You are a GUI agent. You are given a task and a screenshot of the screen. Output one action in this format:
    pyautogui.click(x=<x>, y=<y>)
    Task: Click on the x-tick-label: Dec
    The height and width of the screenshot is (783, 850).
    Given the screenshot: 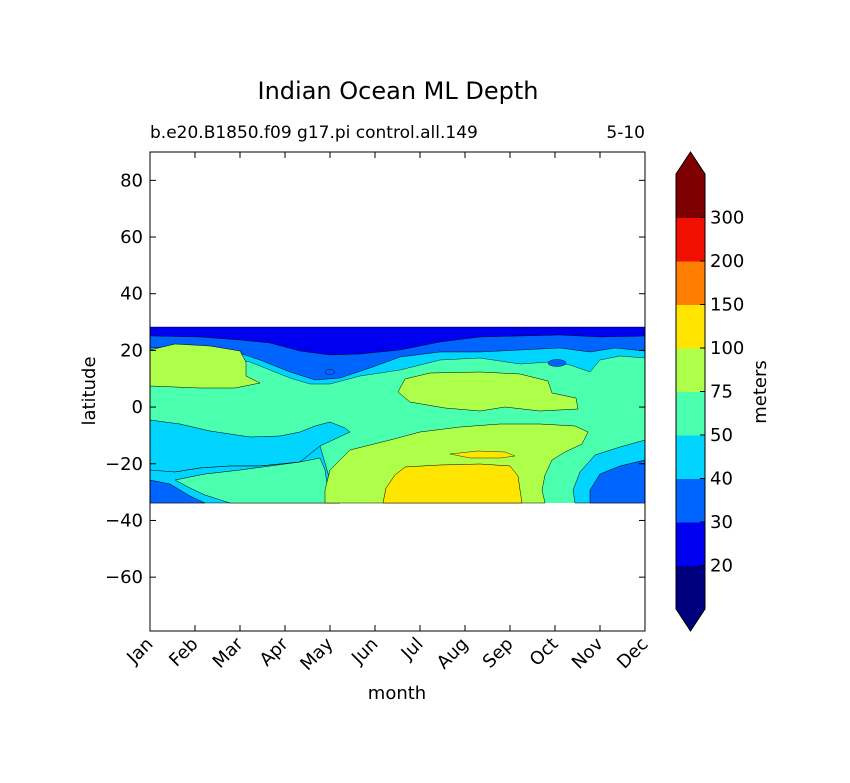 What is the action you would take?
    pyautogui.click(x=632, y=653)
    